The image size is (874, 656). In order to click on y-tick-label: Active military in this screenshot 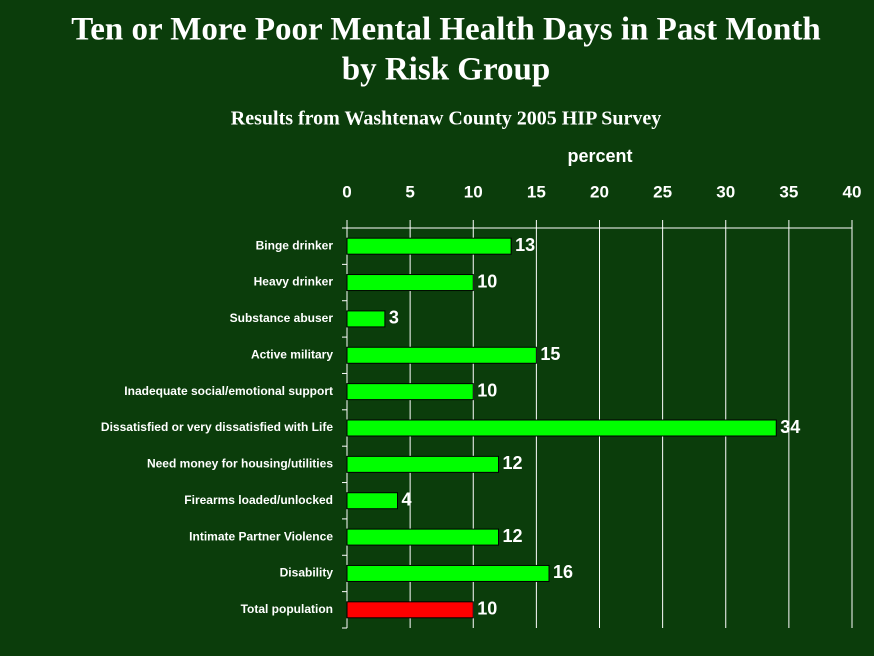, I will do `click(292, 354)`.